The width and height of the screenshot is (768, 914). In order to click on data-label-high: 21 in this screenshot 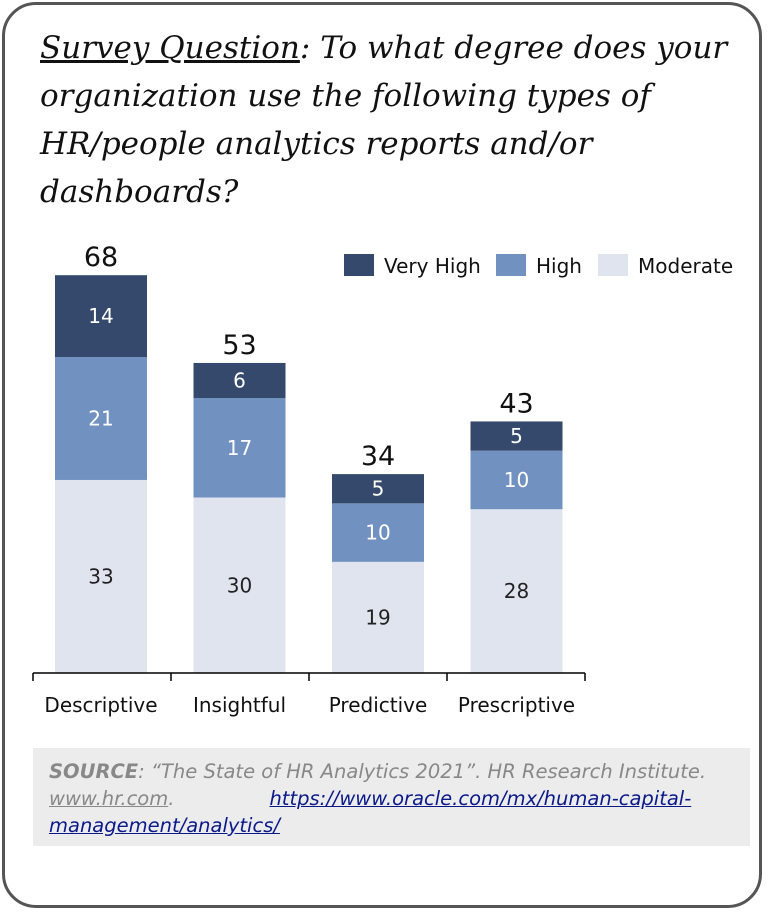, I will do `click(100, 419)`.